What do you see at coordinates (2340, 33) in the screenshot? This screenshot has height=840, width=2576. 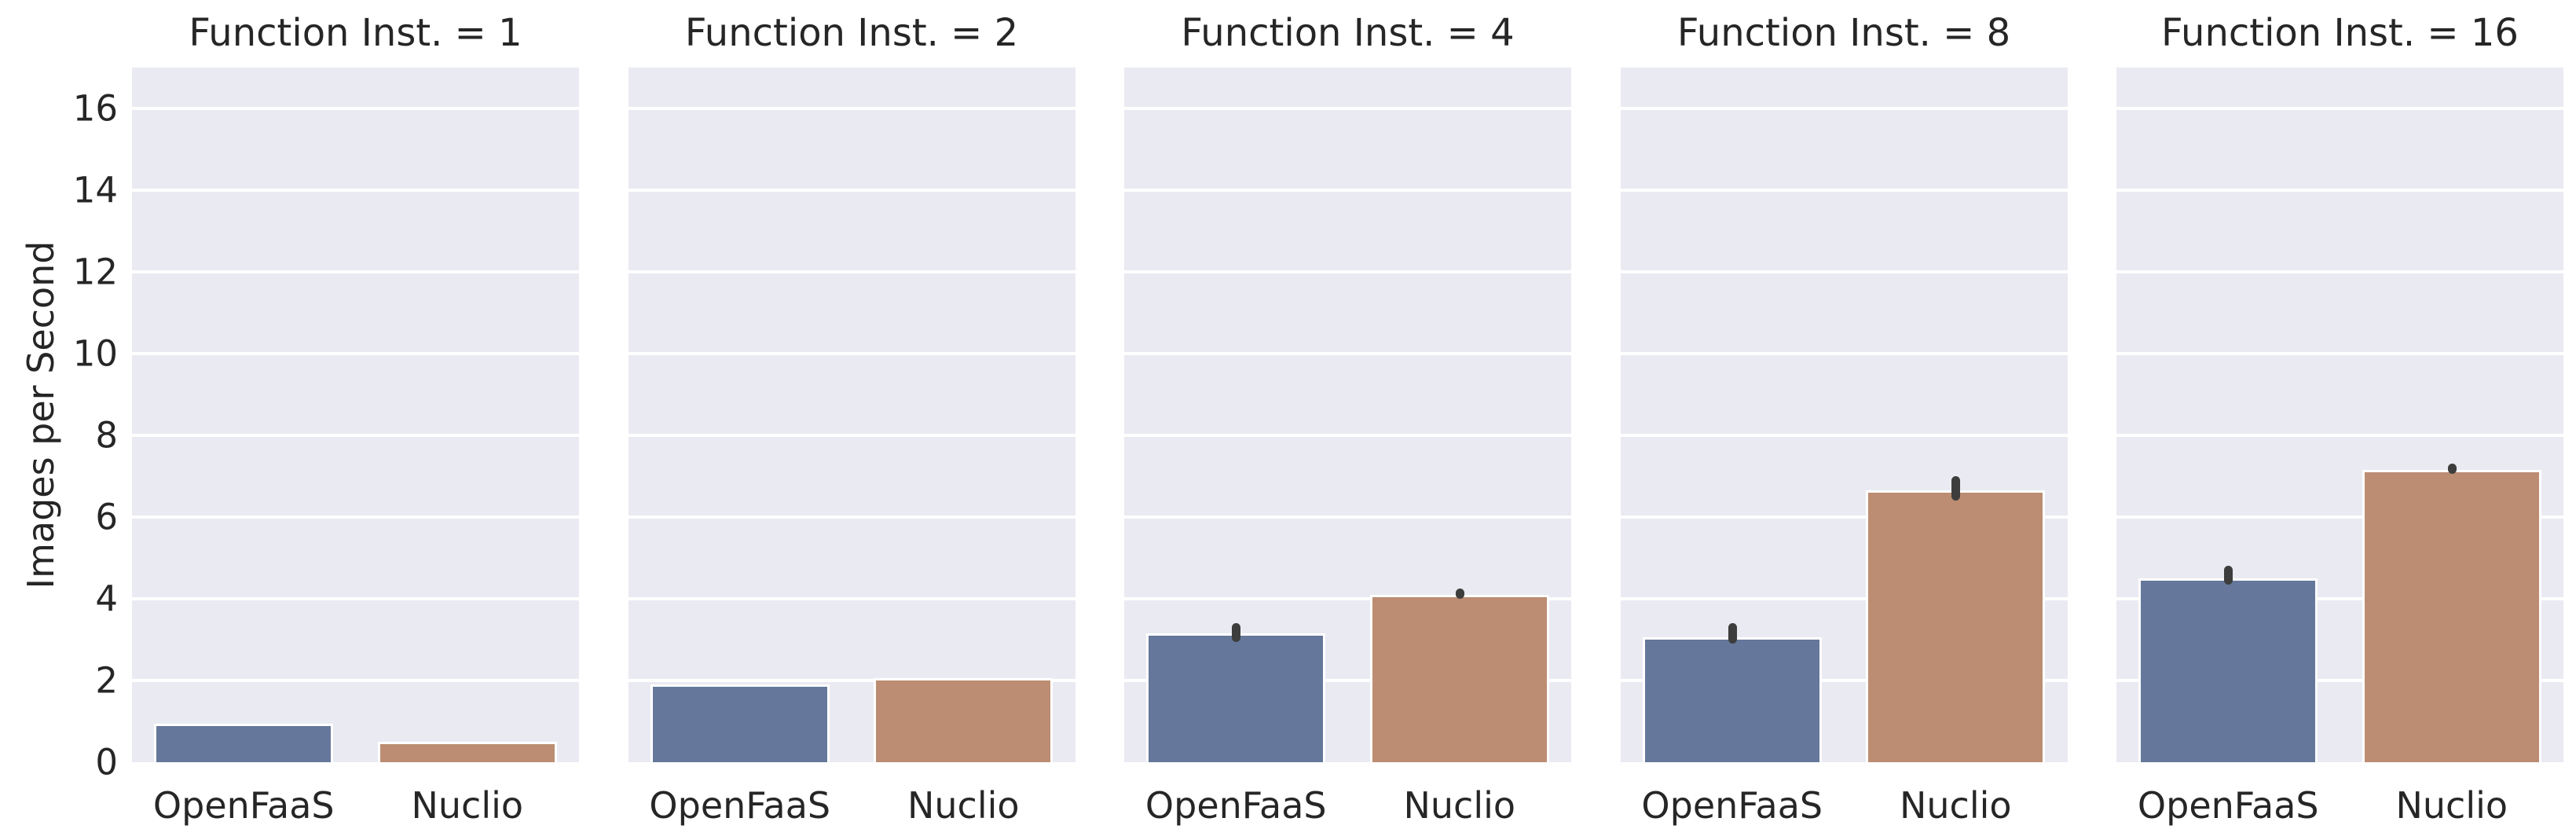 I see `facet-title: Function Inst. = 16` at bounding box center [2340, 33].